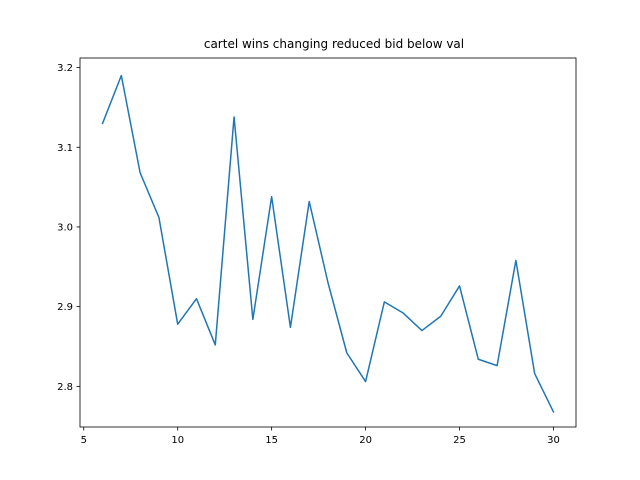 Image resolution: width=640 pixels, height=480 pixels. I want to click on x-tick-label: 25, so click(459, 440).